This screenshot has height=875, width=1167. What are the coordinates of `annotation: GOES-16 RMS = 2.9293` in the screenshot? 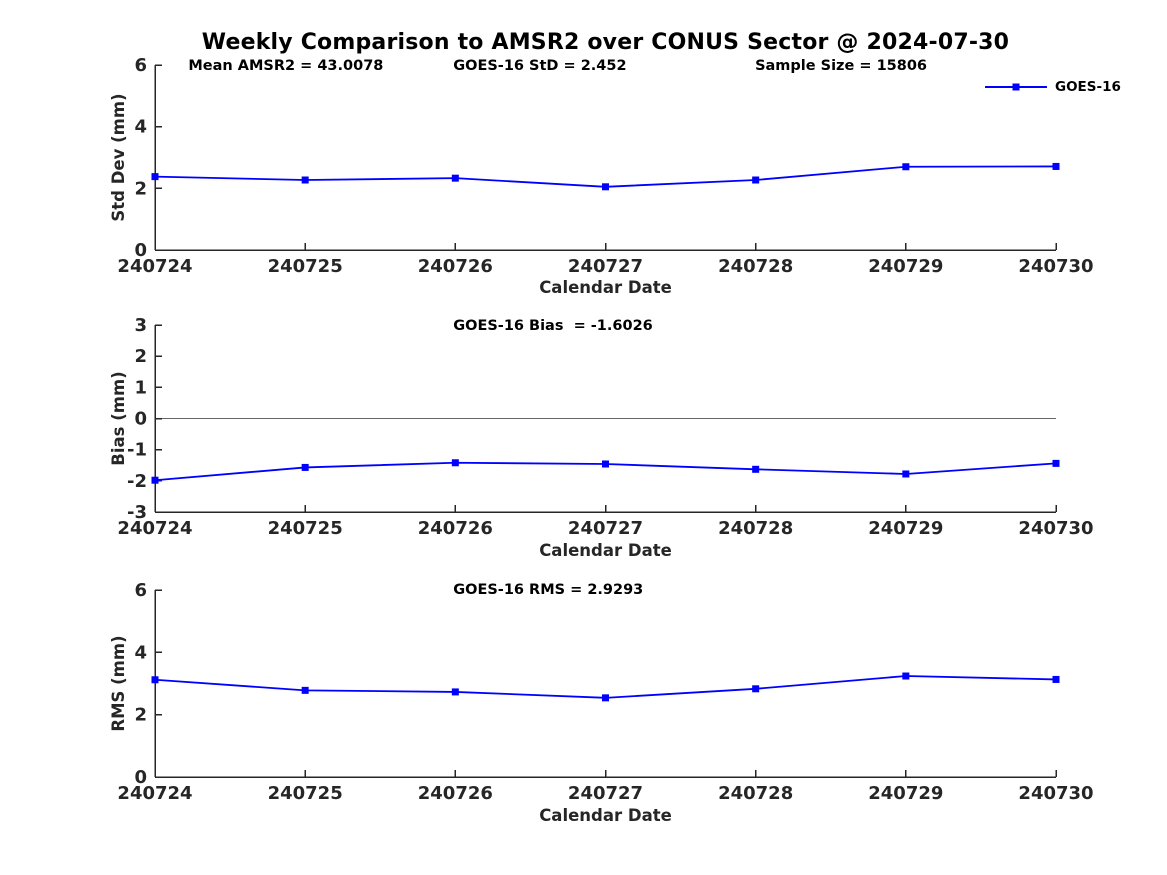 It's located at (548, 590).